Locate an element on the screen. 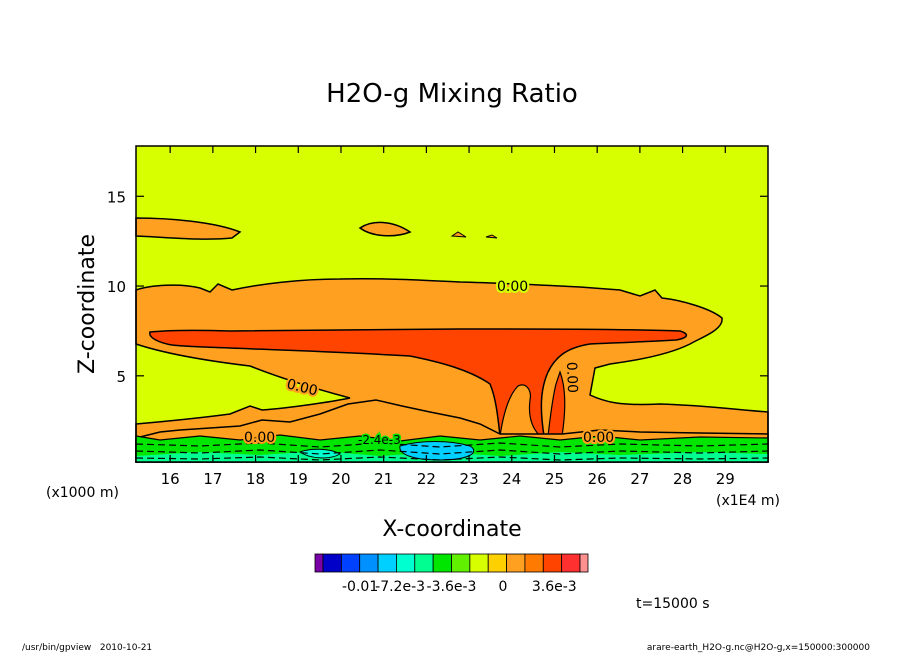 The height and width of the screenshot is (654, 904). x-tick-label: 21 is located at coordinates (383, 479).